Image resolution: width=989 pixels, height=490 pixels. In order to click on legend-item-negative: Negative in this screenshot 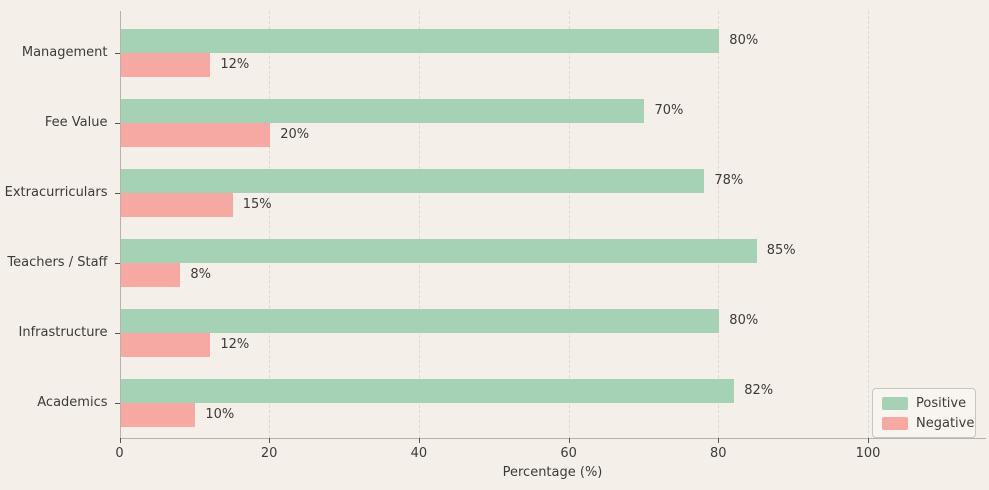, I will do `click(928, 423)`.